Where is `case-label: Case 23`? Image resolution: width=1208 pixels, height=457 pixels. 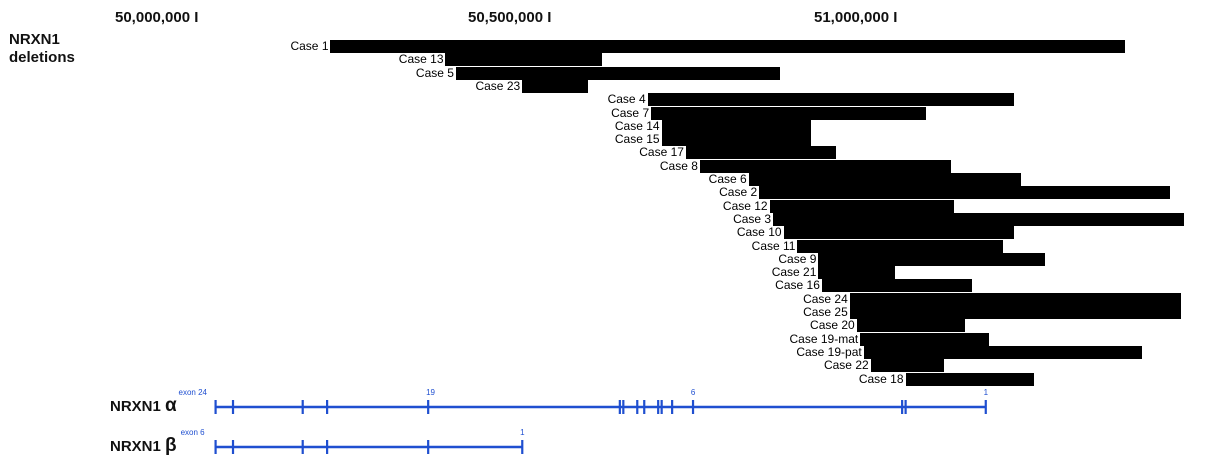
case-label: Case 23 is located at coordinates (498, 85).